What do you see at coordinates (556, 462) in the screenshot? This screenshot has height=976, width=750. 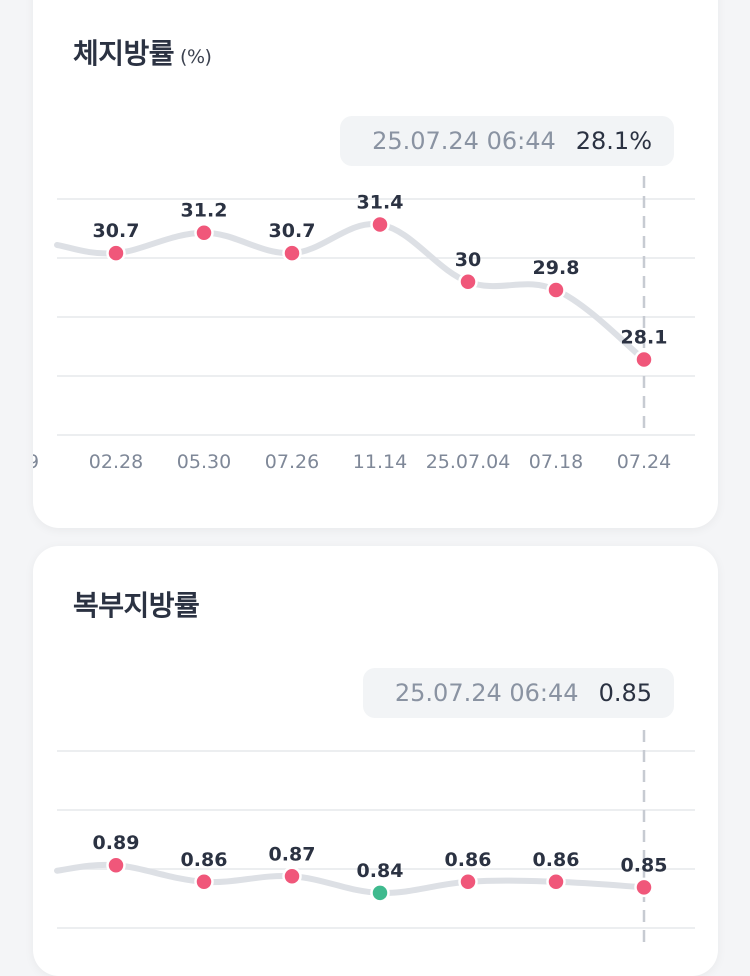 I see `body-fat-tick-label: 07.18` at bounding box center [556, 462].